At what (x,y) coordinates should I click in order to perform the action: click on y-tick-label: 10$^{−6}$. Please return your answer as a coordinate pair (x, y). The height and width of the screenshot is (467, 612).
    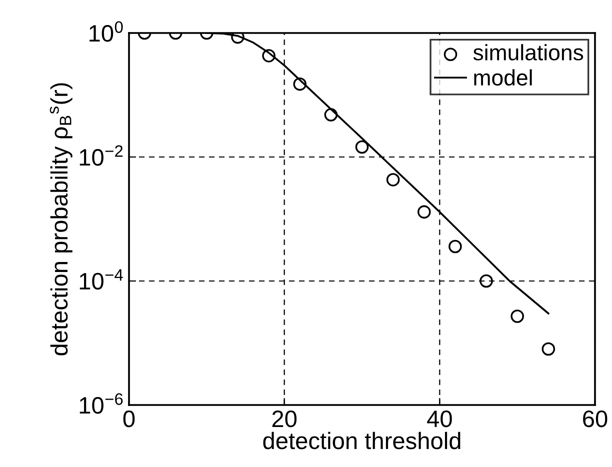
    Looking at the image, I should click on (101, 403).